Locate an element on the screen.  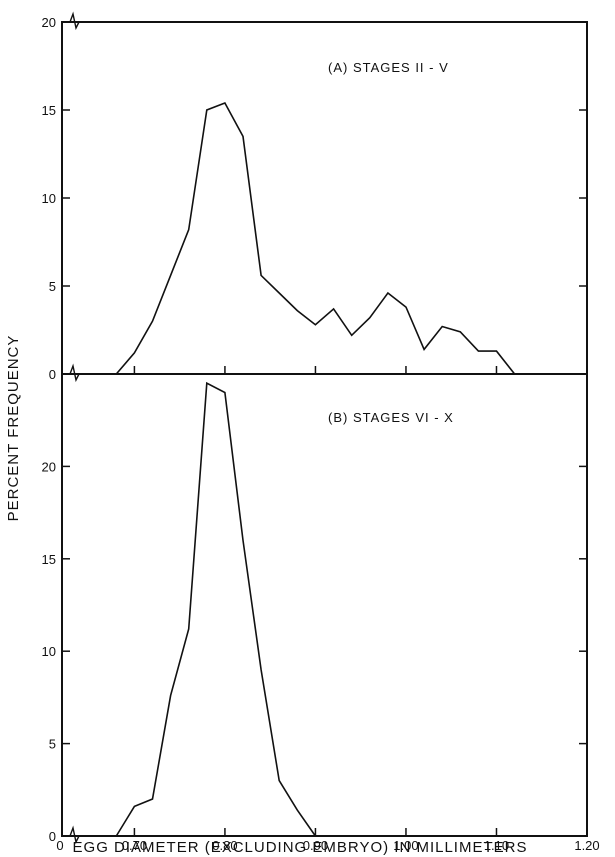
x-tick-label: 1.20 is located at coordinates (586, 845).